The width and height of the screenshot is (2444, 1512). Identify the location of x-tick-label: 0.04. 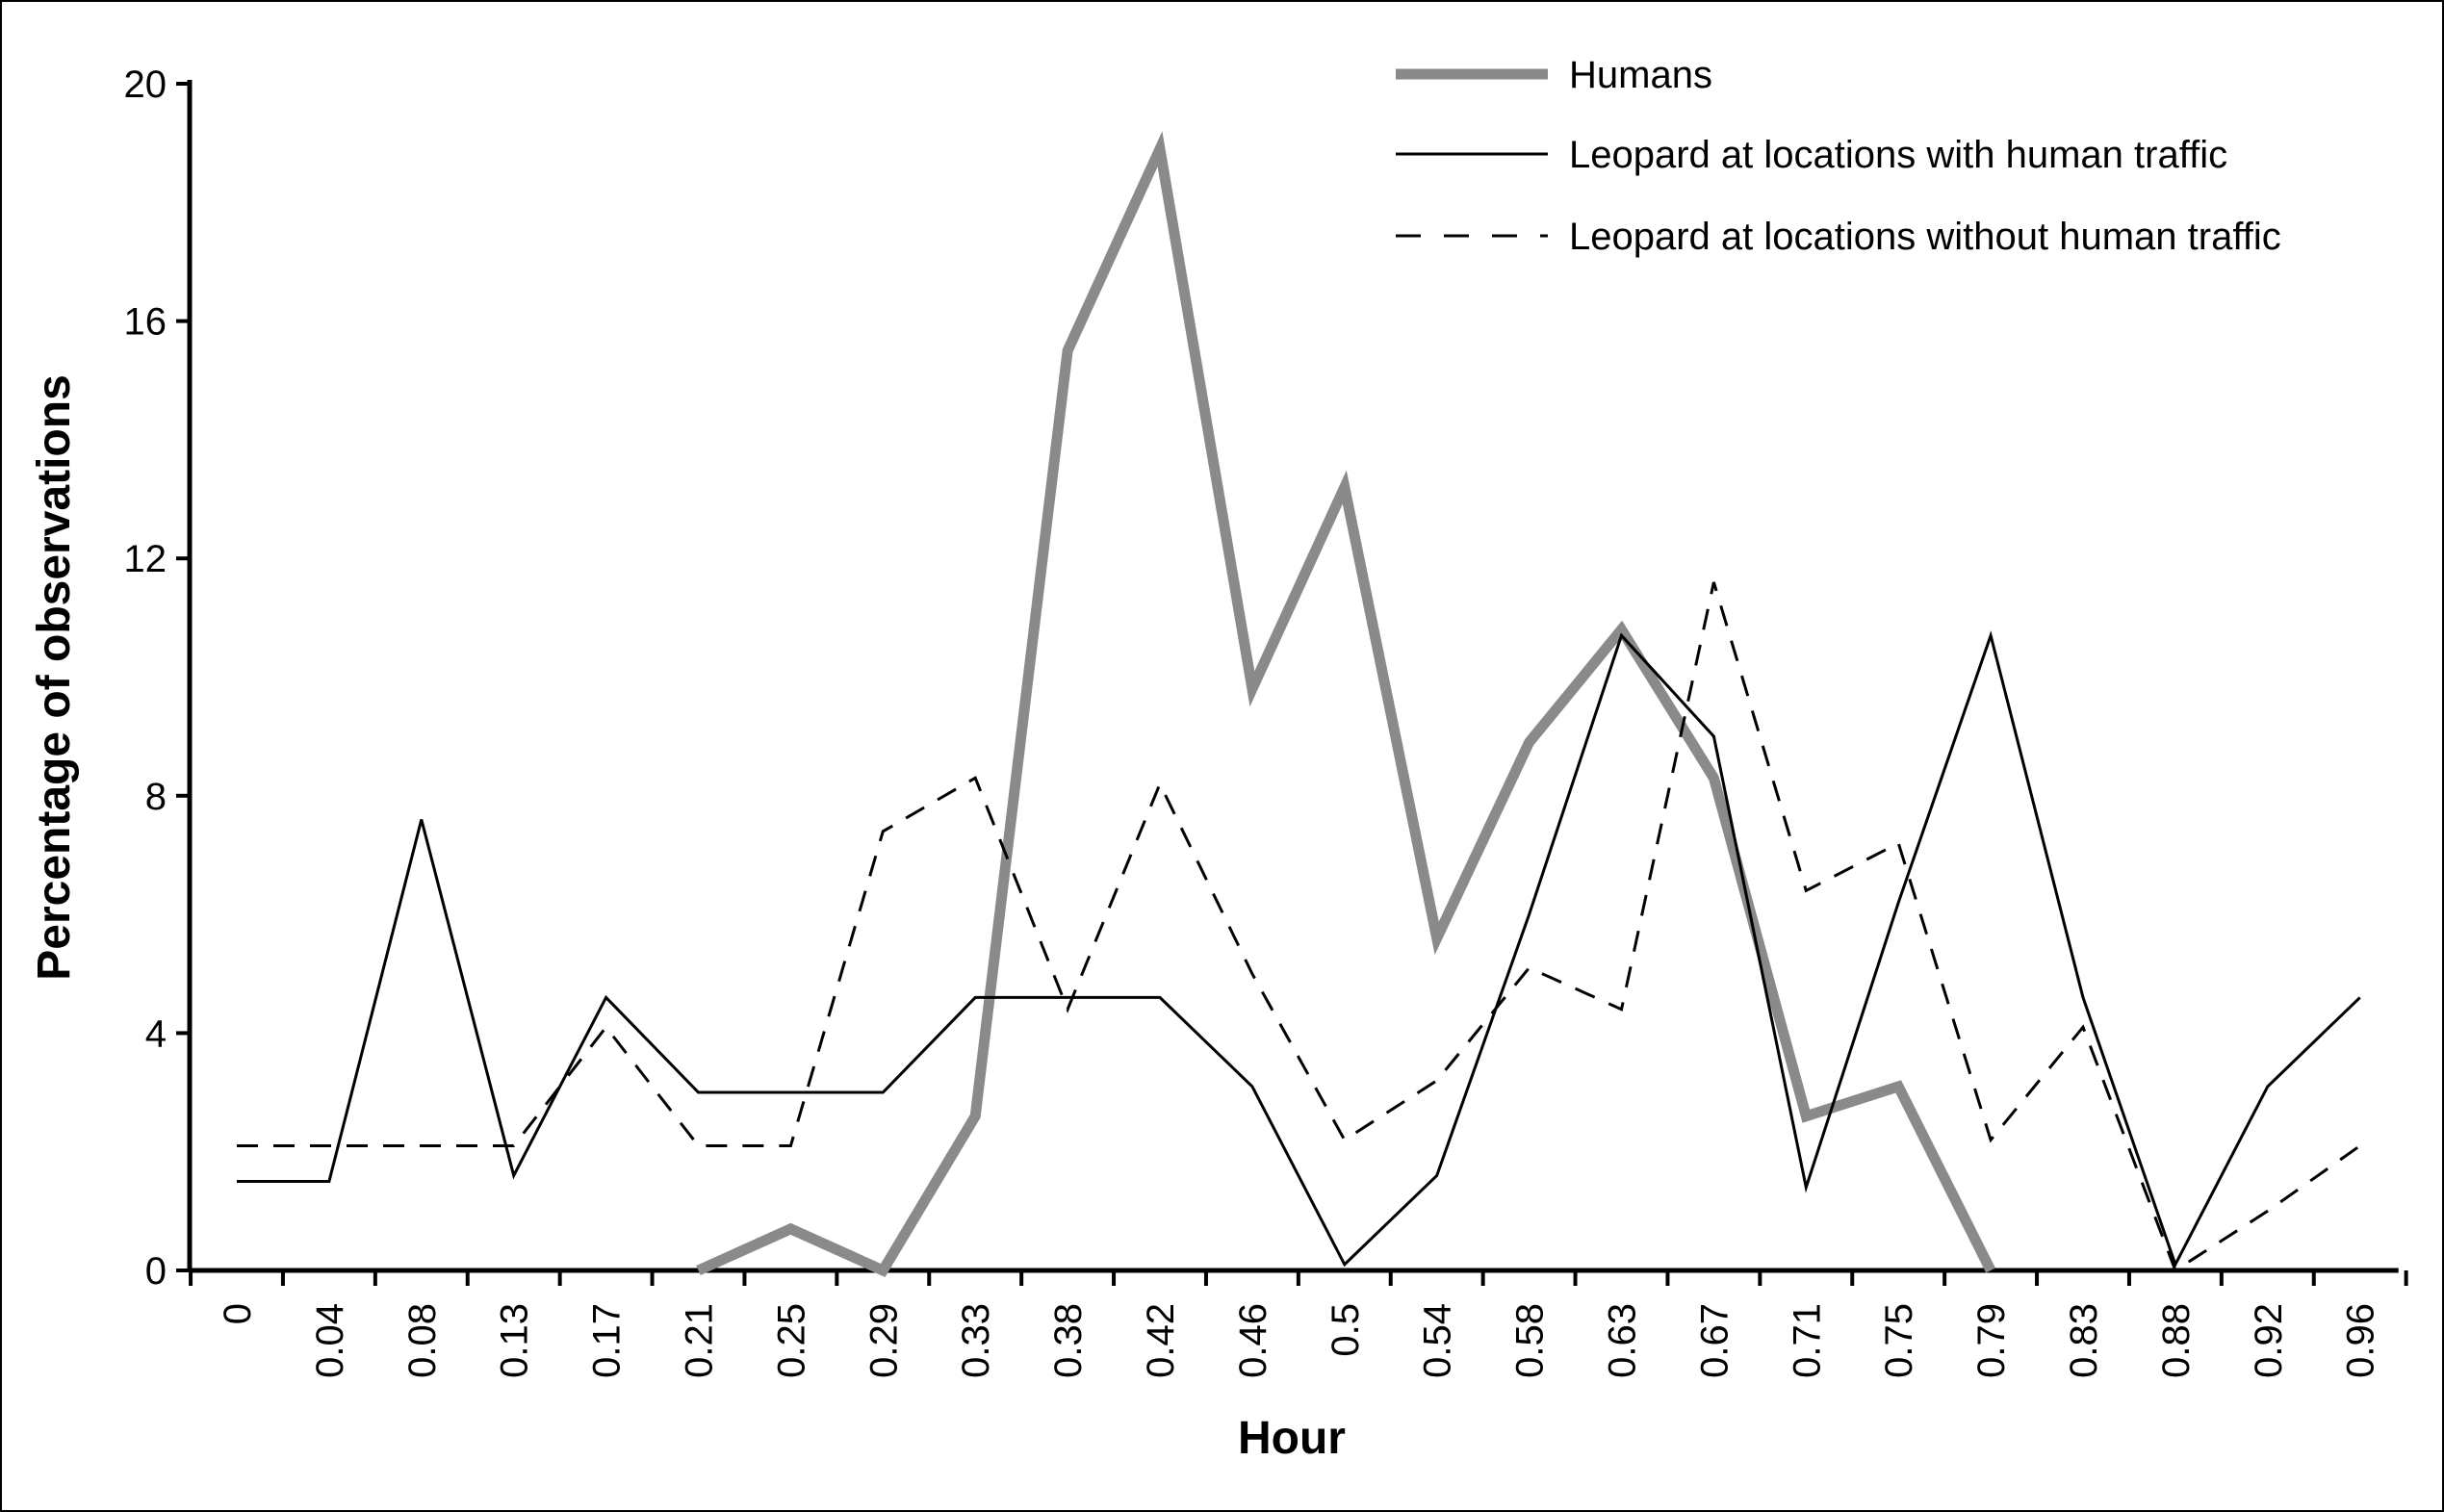
(330, 1340).